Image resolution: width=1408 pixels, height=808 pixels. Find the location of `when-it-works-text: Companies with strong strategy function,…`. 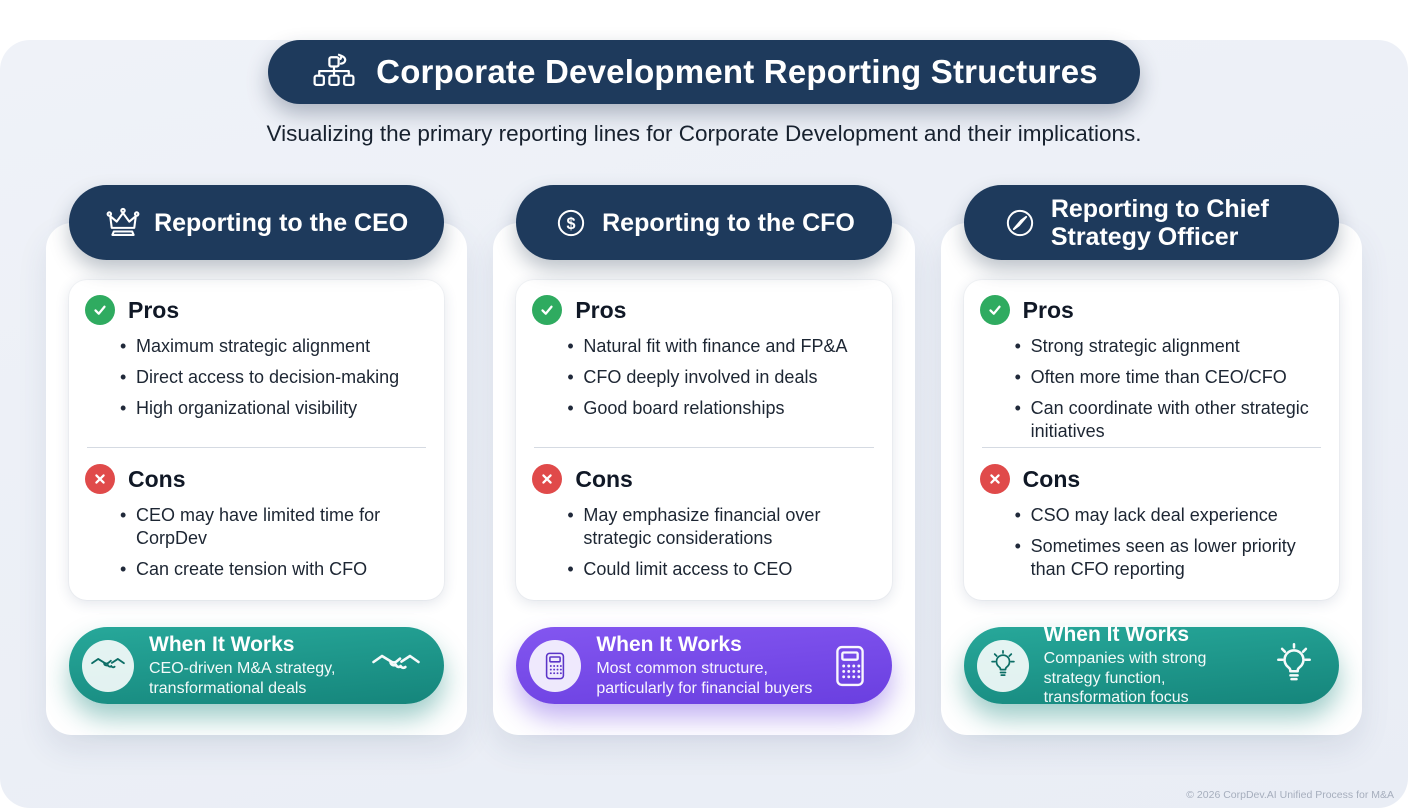

when-it-works-text: Companies with strong strategy function,… is located at coordinates (1125, 678).